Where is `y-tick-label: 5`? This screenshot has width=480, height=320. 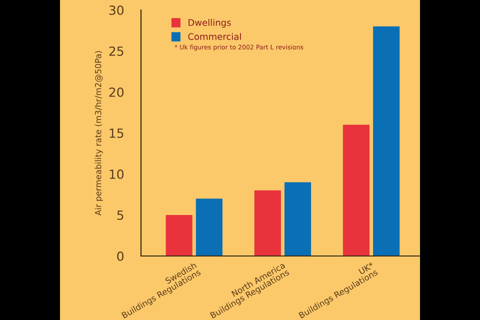
y-tick-label: 5 is located at coordinates (120, 215).